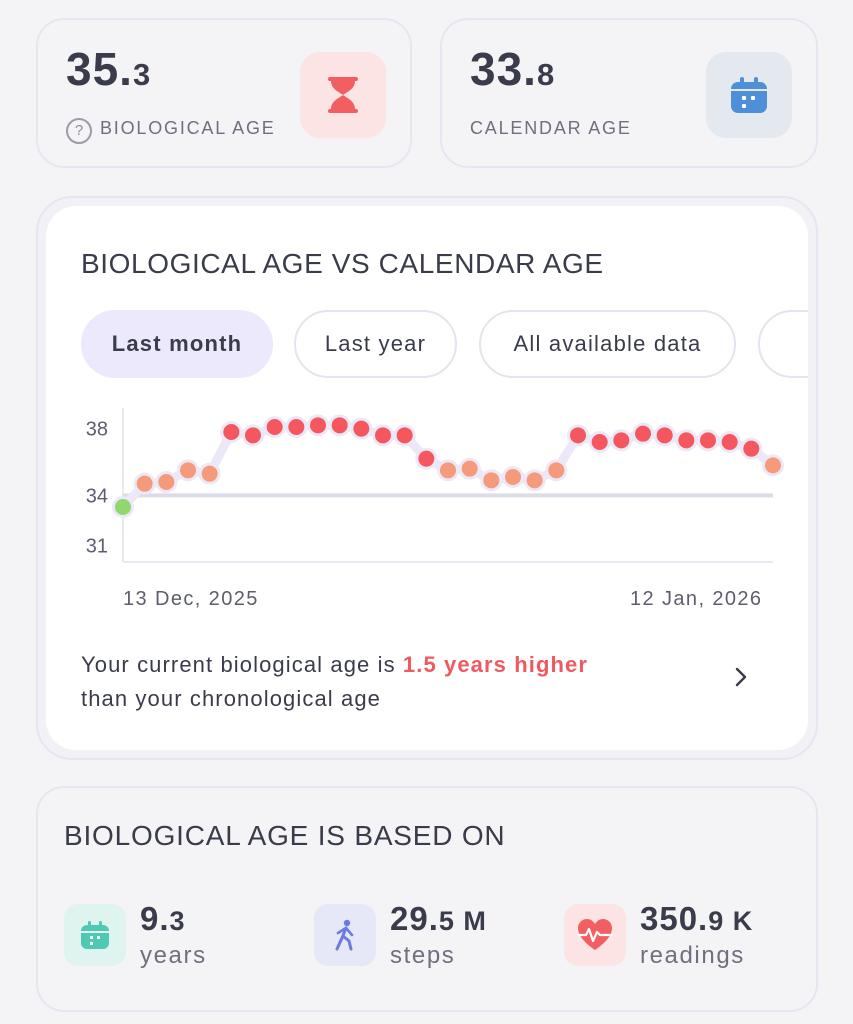 The width and height of the screenshot is (853, 1024). What do you see at coordinates (741, 677) in the screenshot?
I see `chevron-right-icon` at bounding box center [741, 677].